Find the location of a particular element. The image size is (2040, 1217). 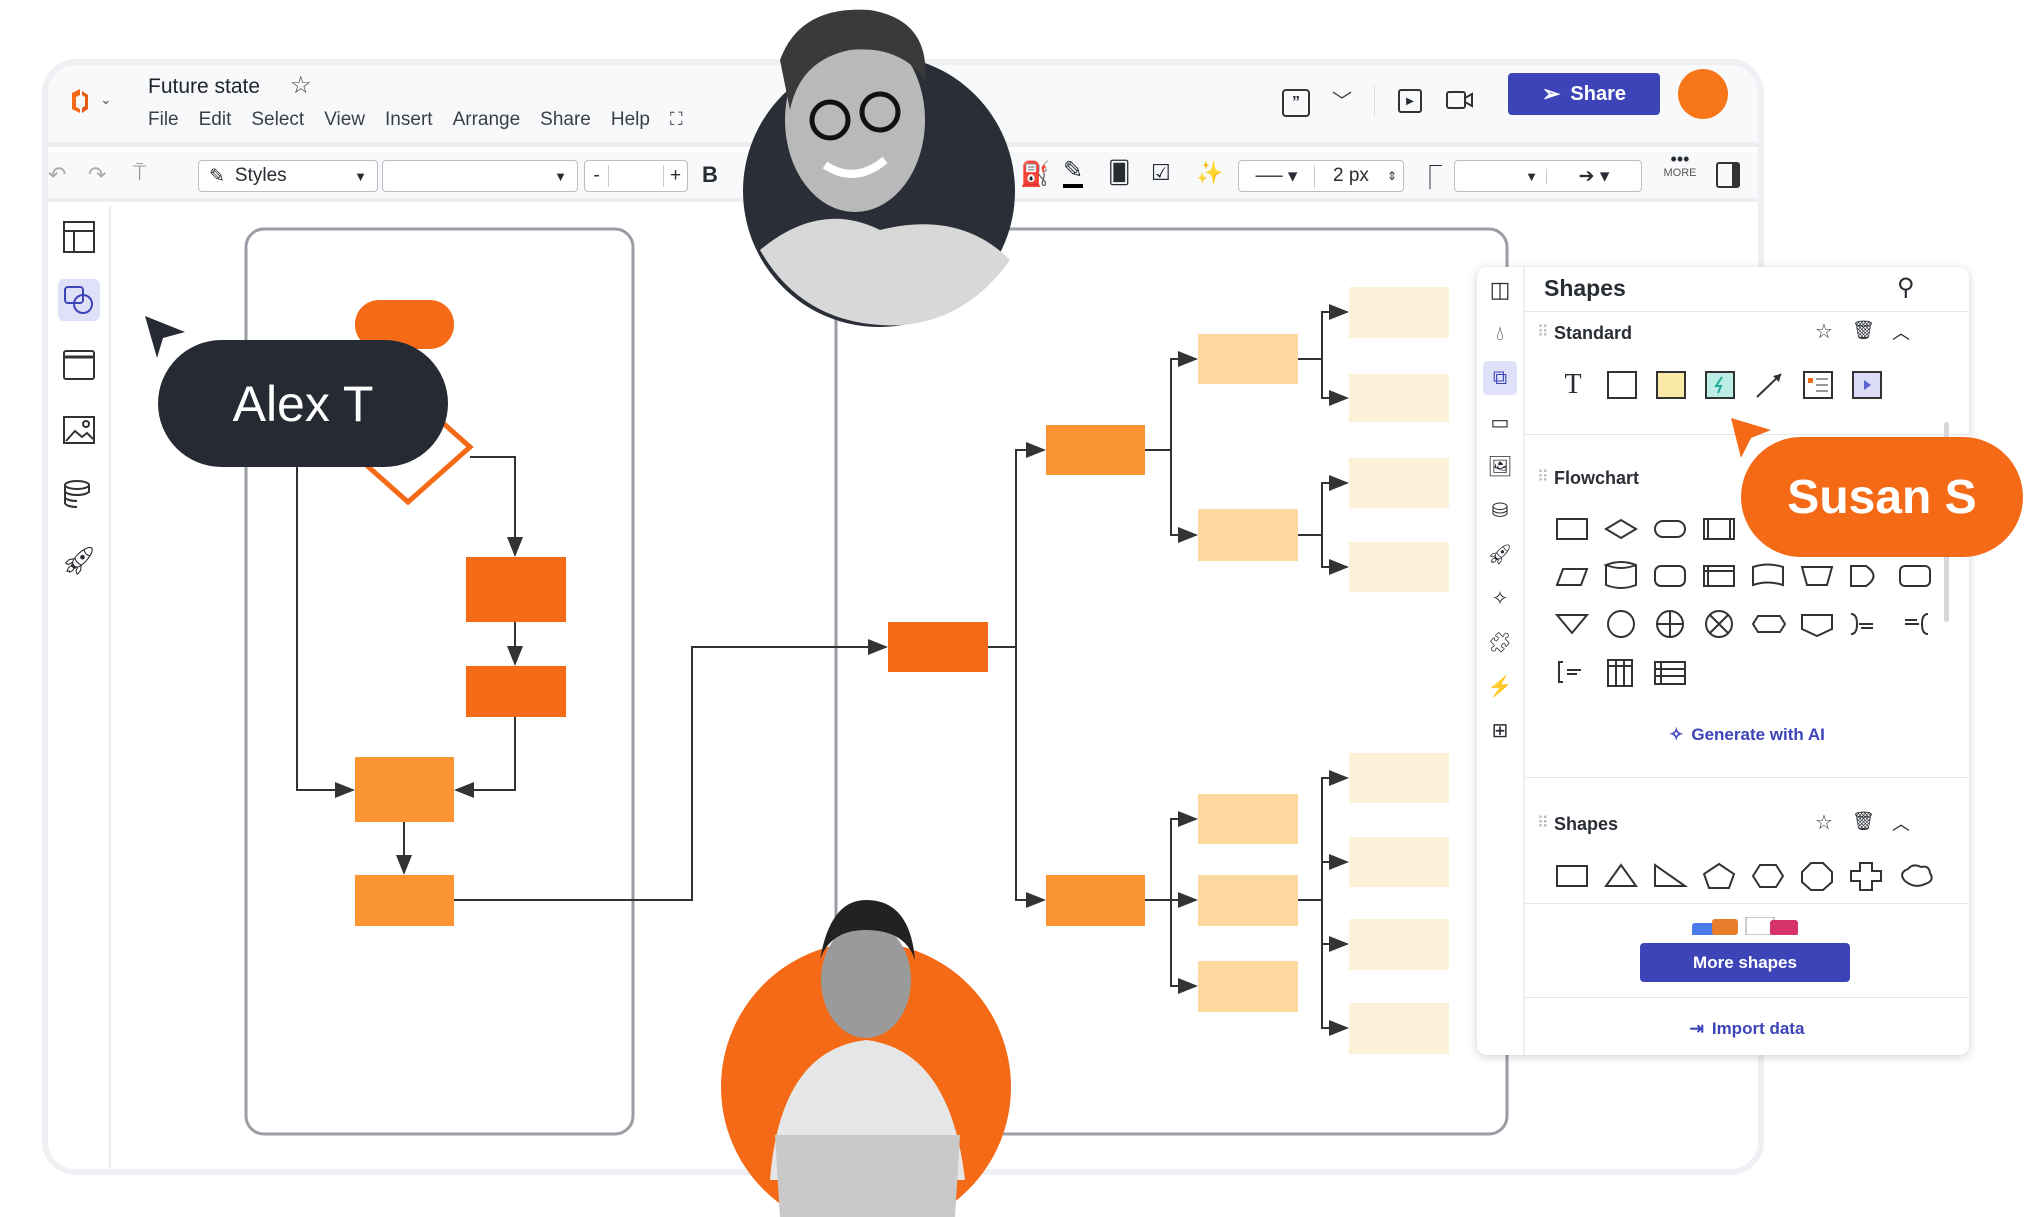

section-flowchart-title: Flowchart is located at coordinates (1597, 478).